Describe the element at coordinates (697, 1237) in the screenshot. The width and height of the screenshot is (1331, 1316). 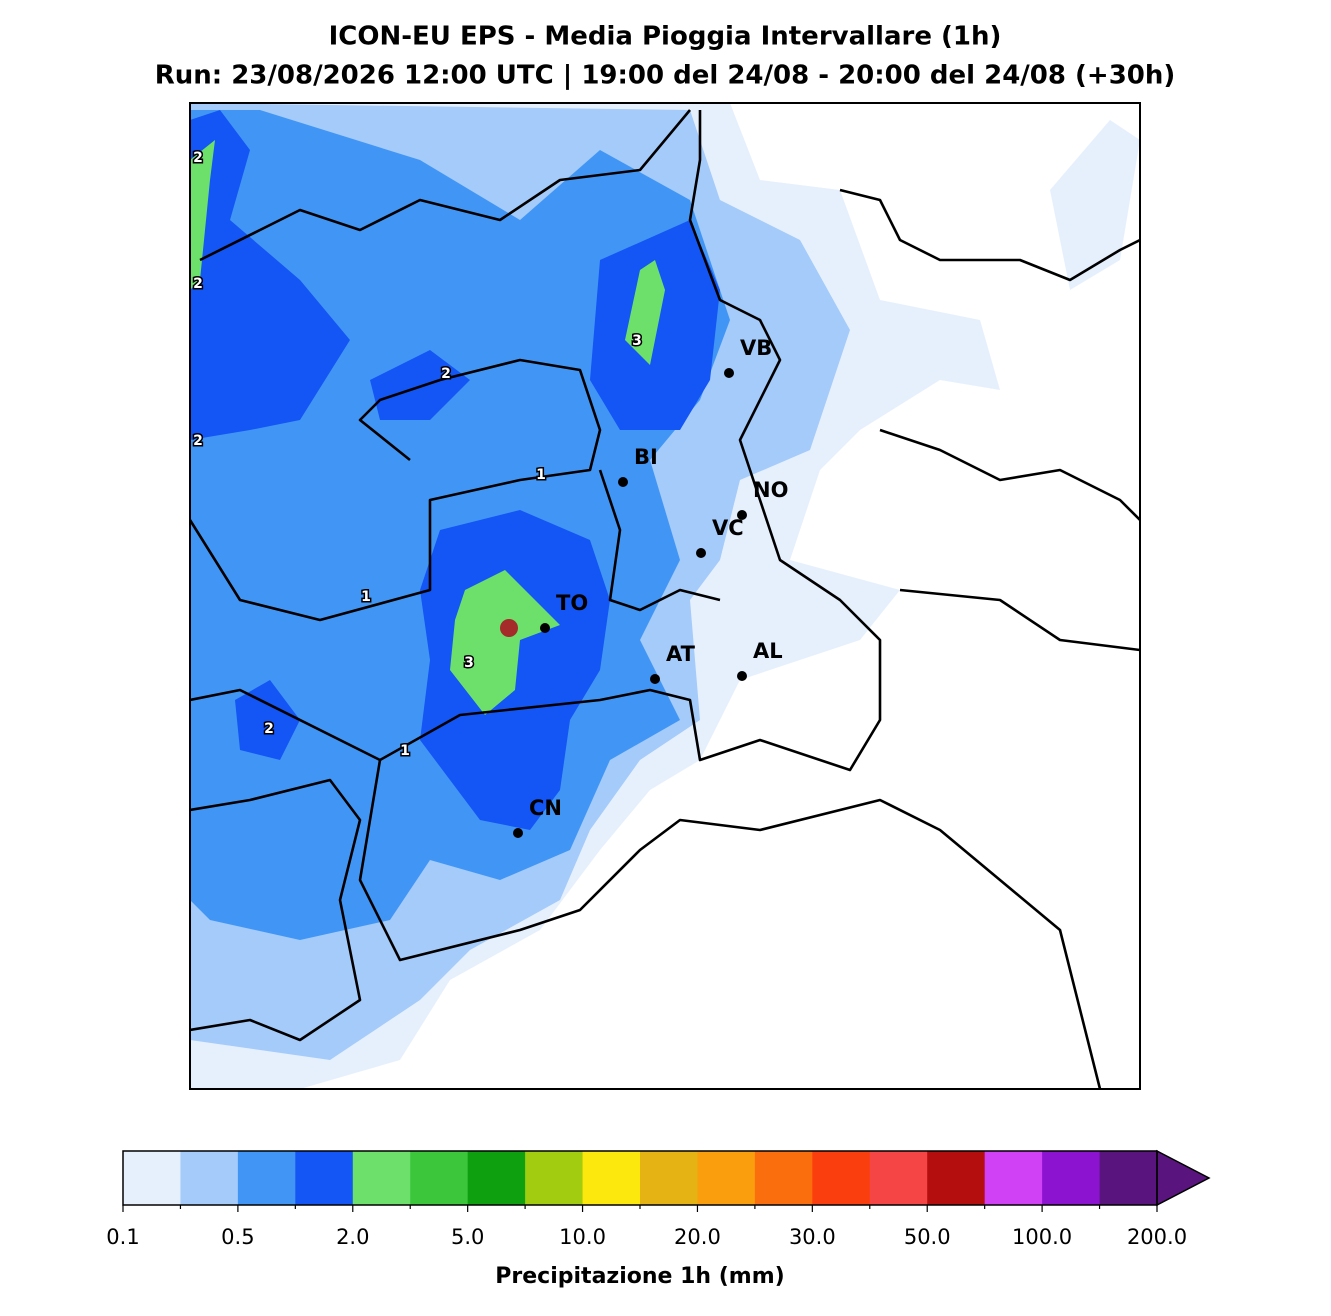
I see `colorbar-tick-label: 20.0` at that location.